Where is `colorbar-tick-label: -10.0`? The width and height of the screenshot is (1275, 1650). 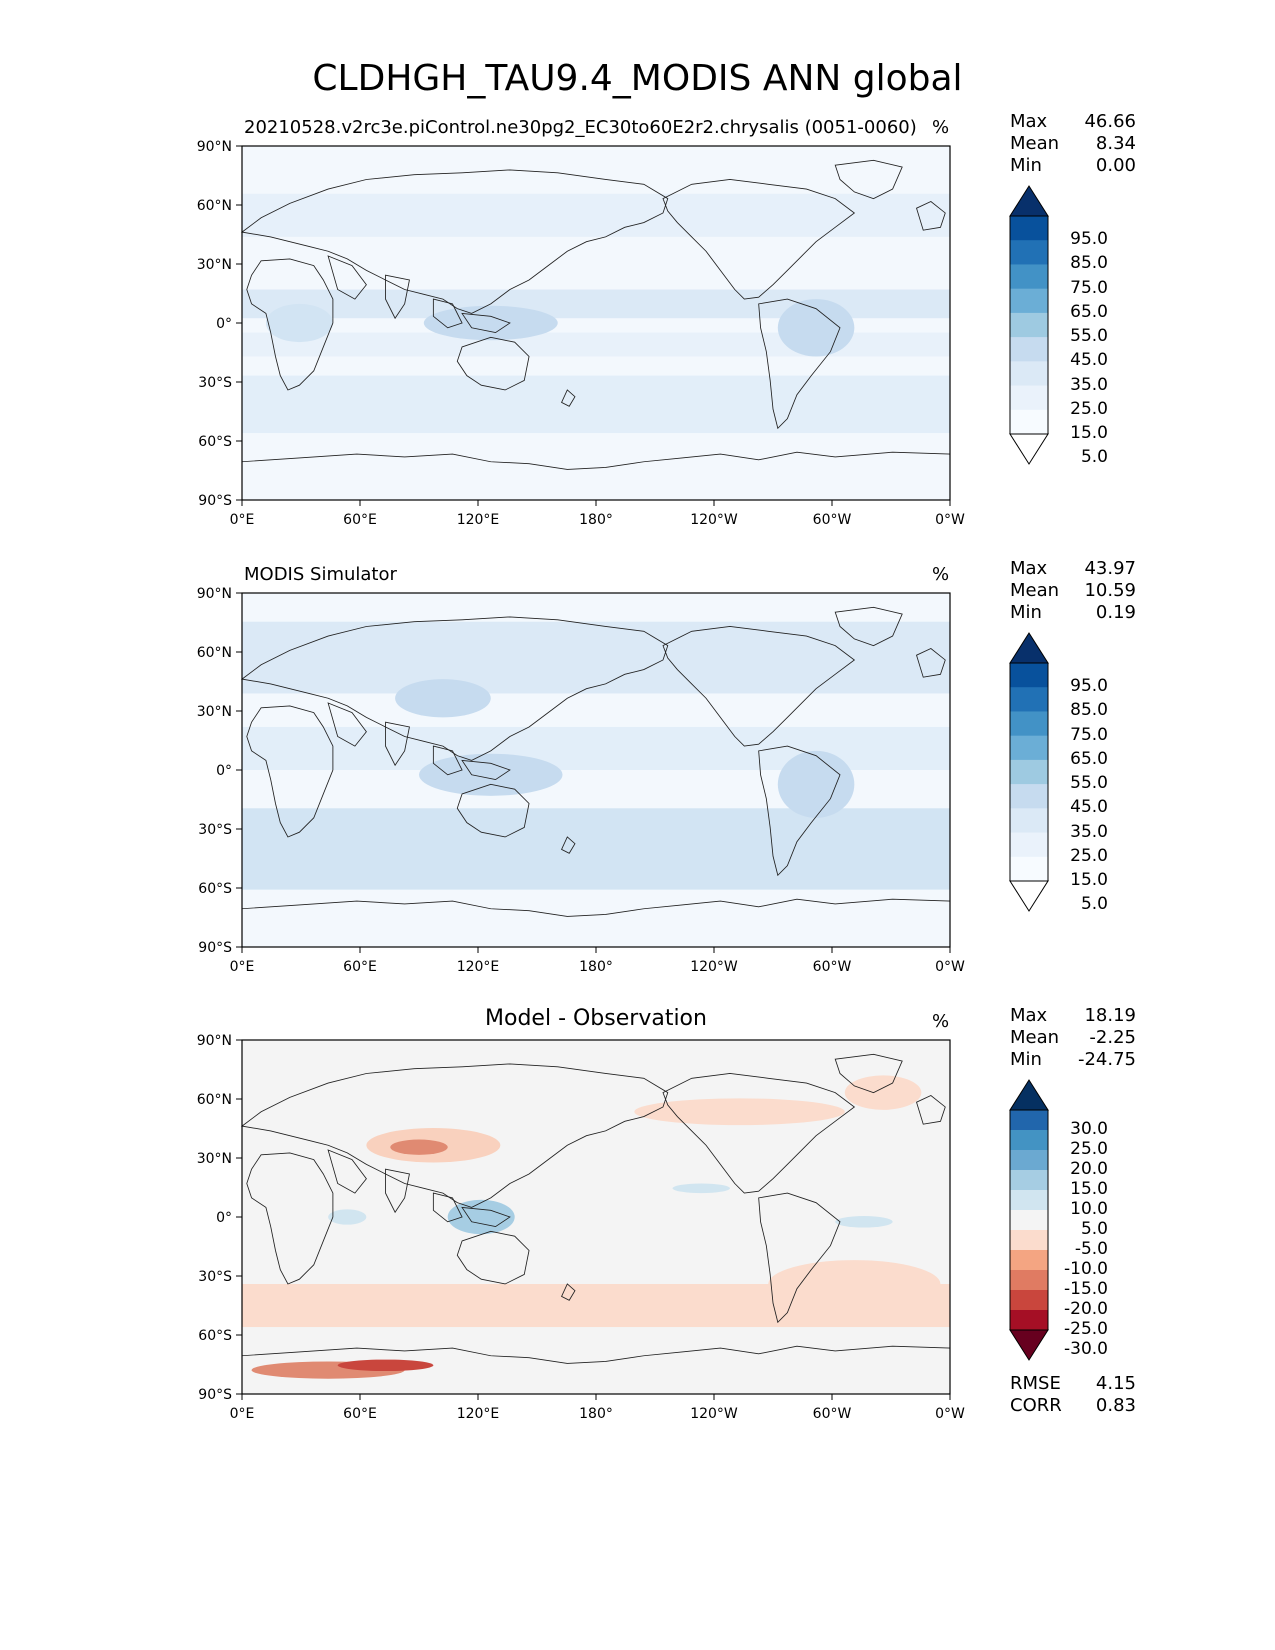 colorbar-tick-label: -10.0 is located at coordinates (1086, 1269).